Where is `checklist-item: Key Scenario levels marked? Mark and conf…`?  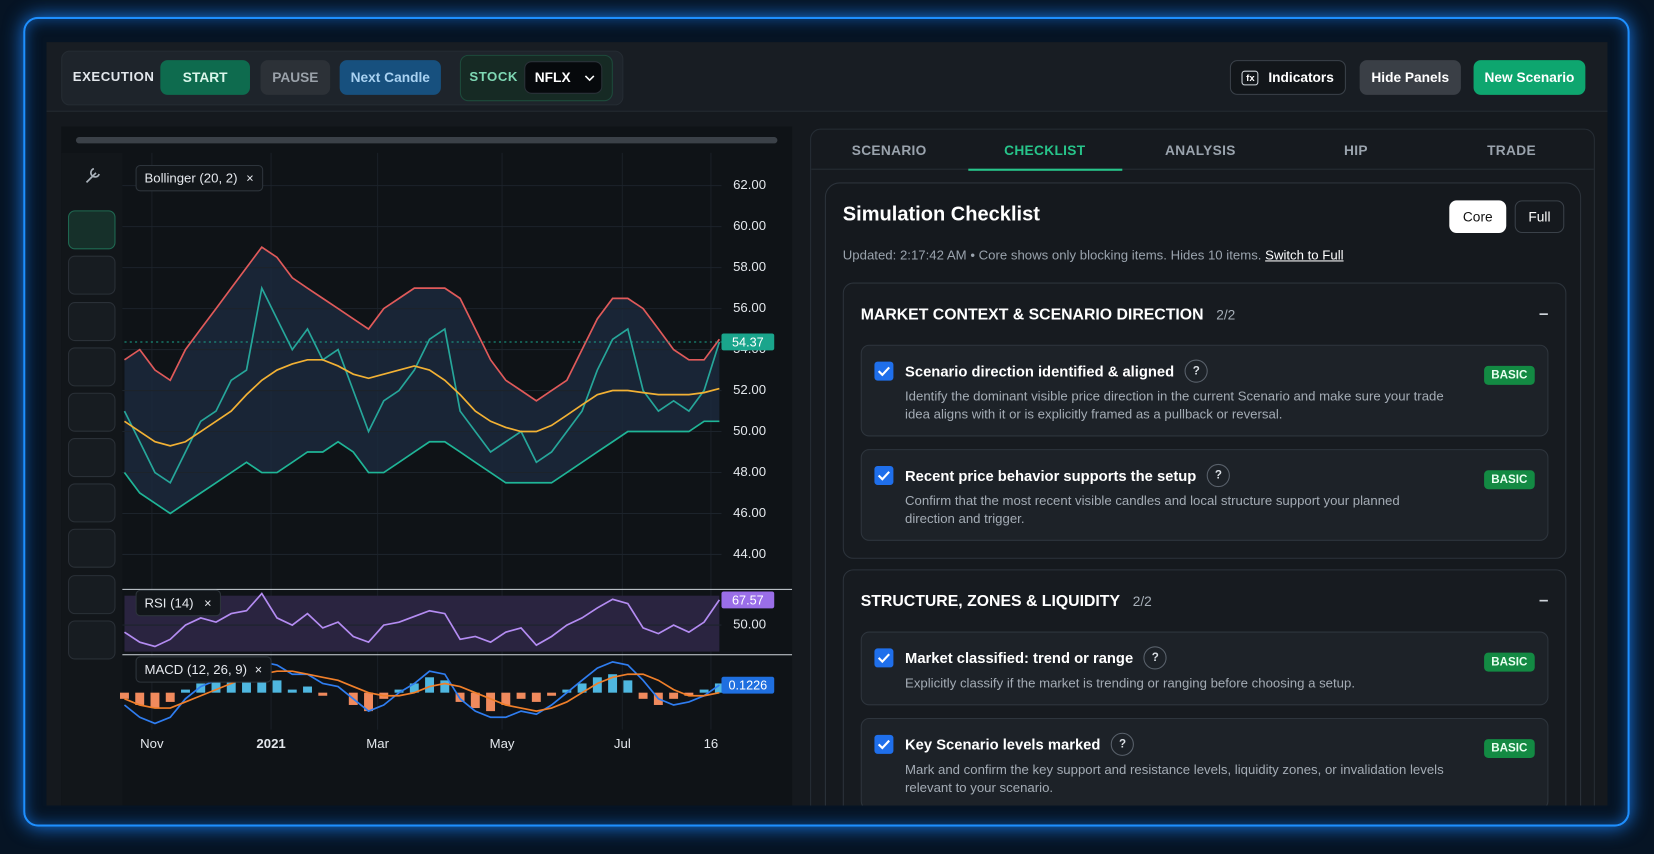
checklist-item: Key Scenario levels marked? Mark and conf… is located at coordinates (1204, 761).